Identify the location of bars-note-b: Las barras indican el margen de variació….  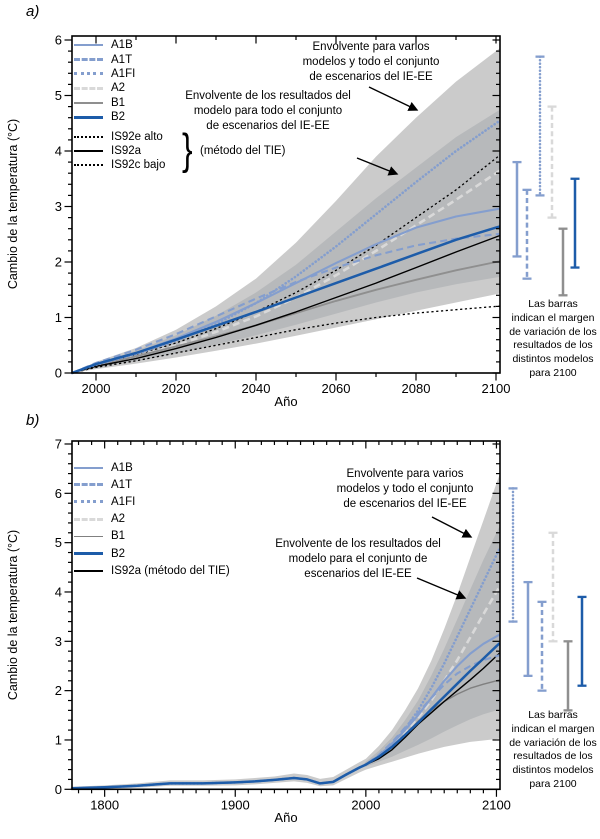
(553, 749).